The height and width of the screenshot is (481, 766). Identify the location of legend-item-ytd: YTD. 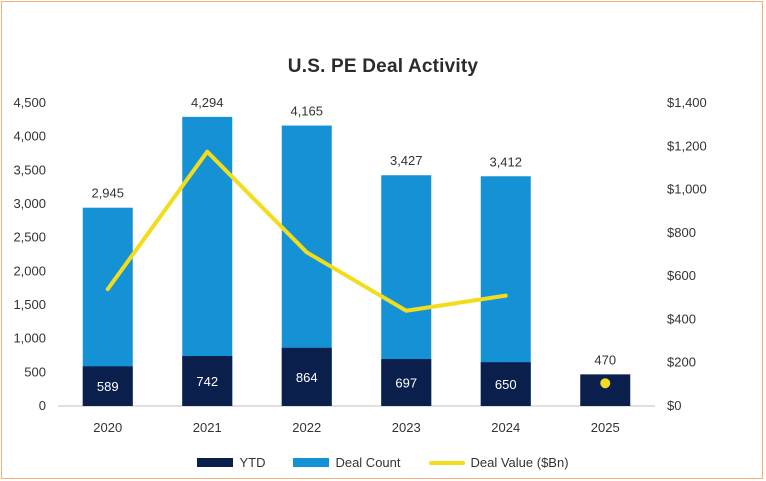
(231, 462).